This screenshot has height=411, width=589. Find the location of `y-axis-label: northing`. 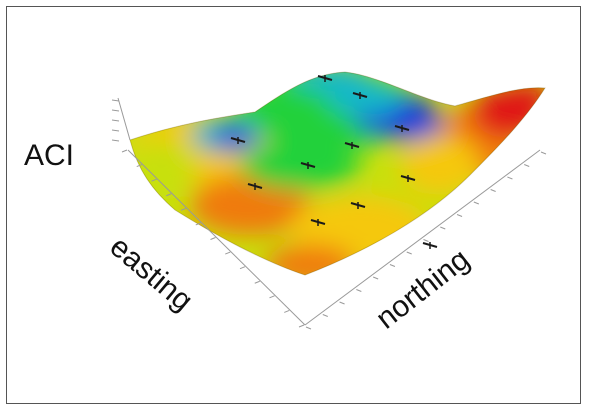

y-axis-label: northing is located at coordinates (423, 289).